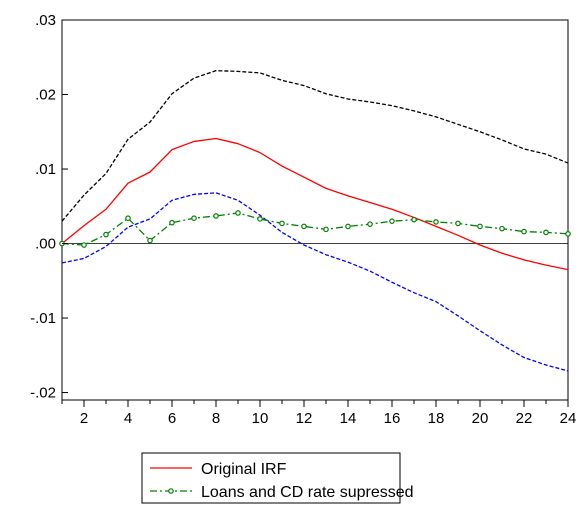 This screenshot has height=515, width=580. What do you see at coordinates (128, 418) in the screenshot?
I see `x-tick-label: 4` at bounding box center [128, 418].